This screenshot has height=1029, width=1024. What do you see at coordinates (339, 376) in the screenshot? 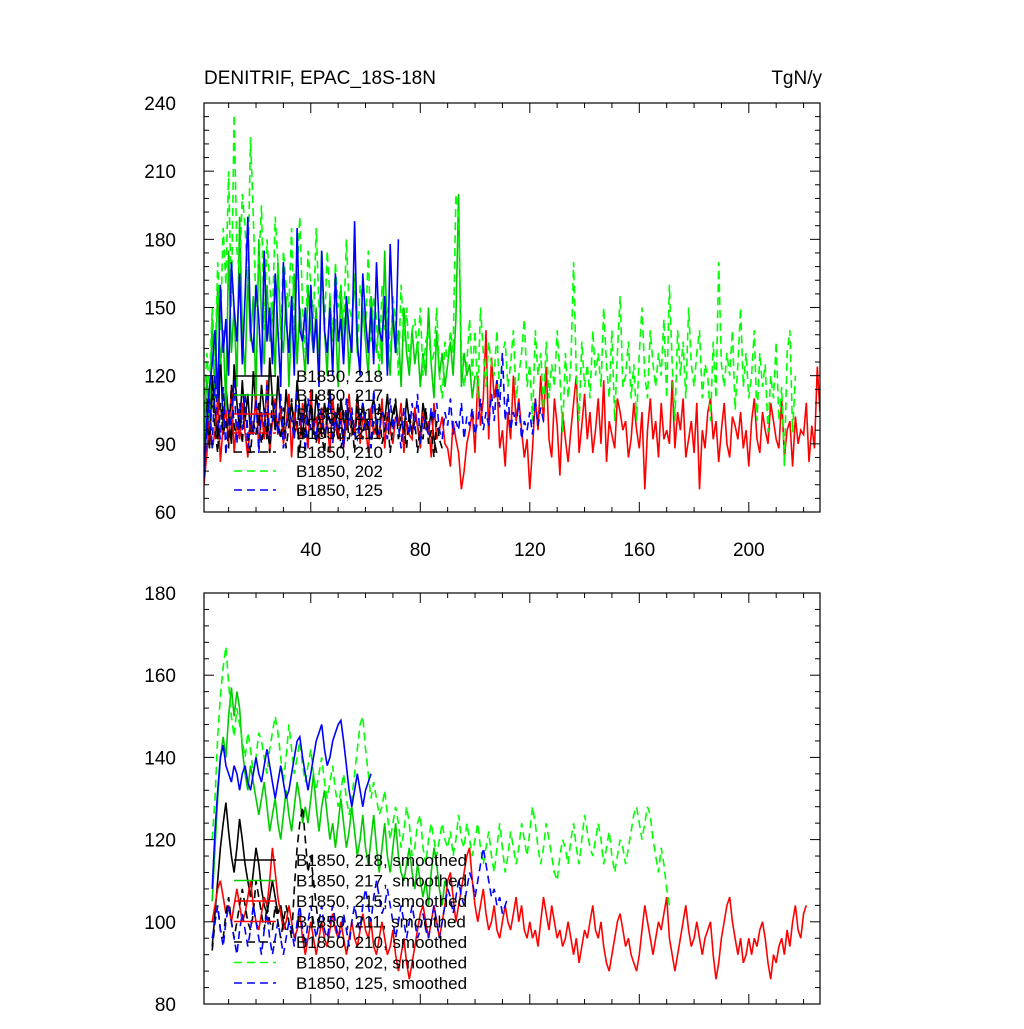
I see `legend-label-0-0: B1850, 218` at bounding box center [339, 376].